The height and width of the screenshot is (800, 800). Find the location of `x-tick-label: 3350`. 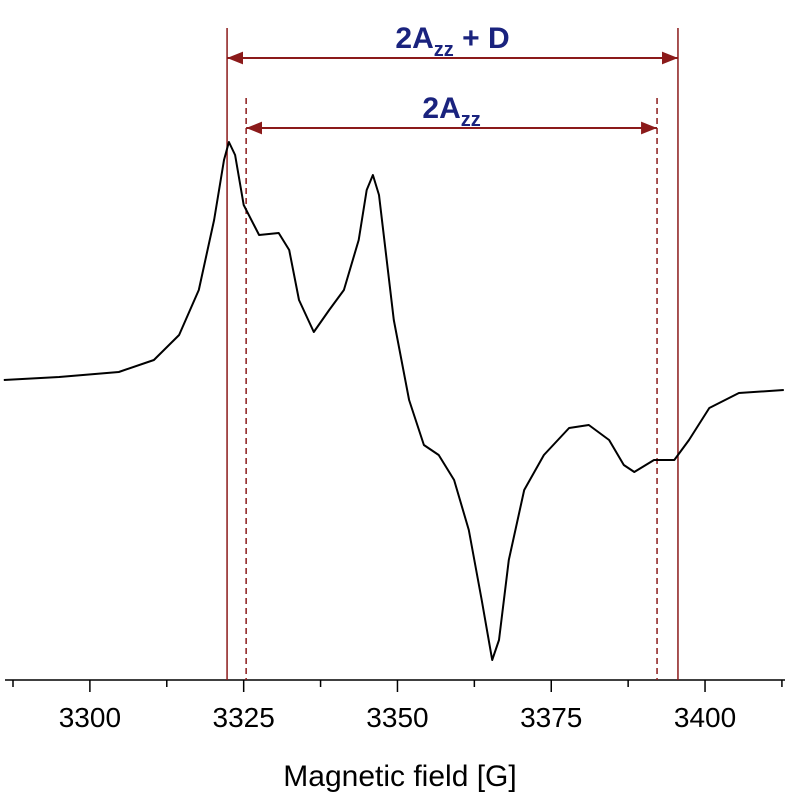

x-tick-label: 3350 is located at coordinates (397, 717).